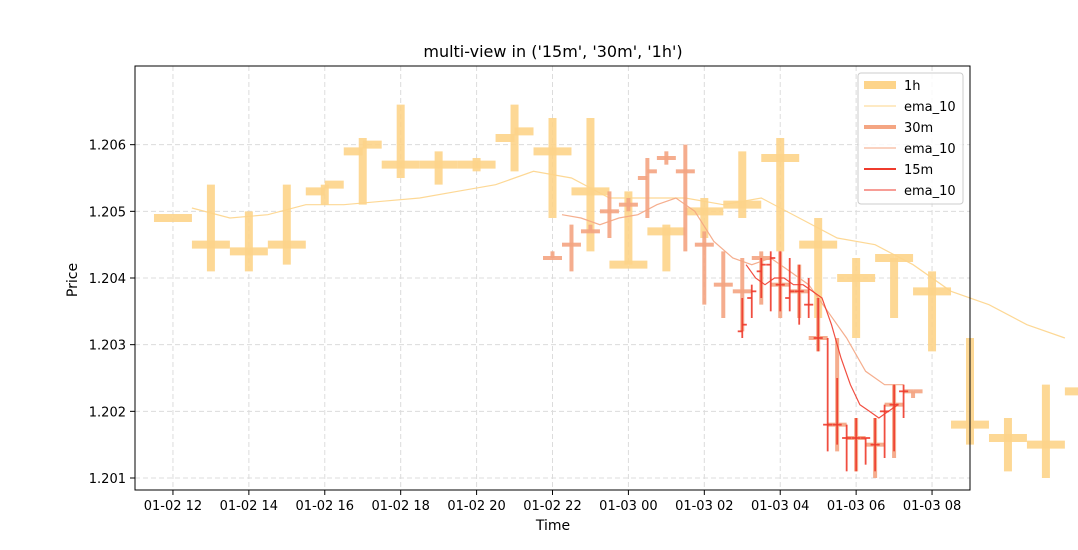 The image size is (1078, 550). What do you see at coordinates (856, 506) in the screenshot?
I see `x-tick-label: 01-03 06` at bounding box center [856, 506].